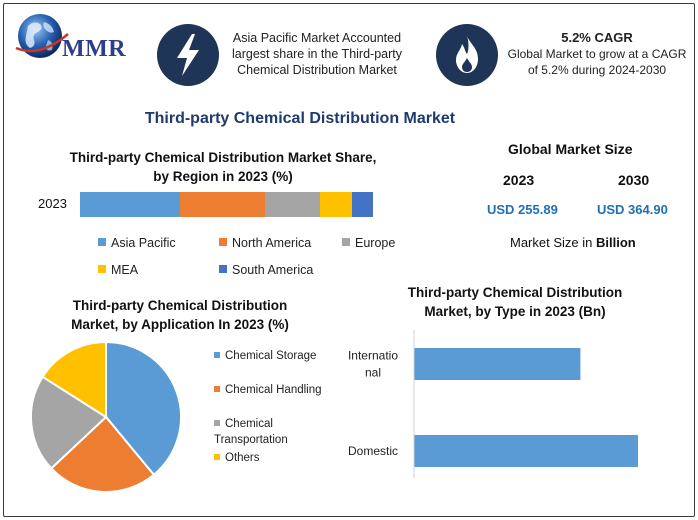 This screenshot has height=520, width=698. What do you see at coordinates (616, 242) in the screenshot?
I see `unit-bold: Billion` at bounding box center [616, 242].